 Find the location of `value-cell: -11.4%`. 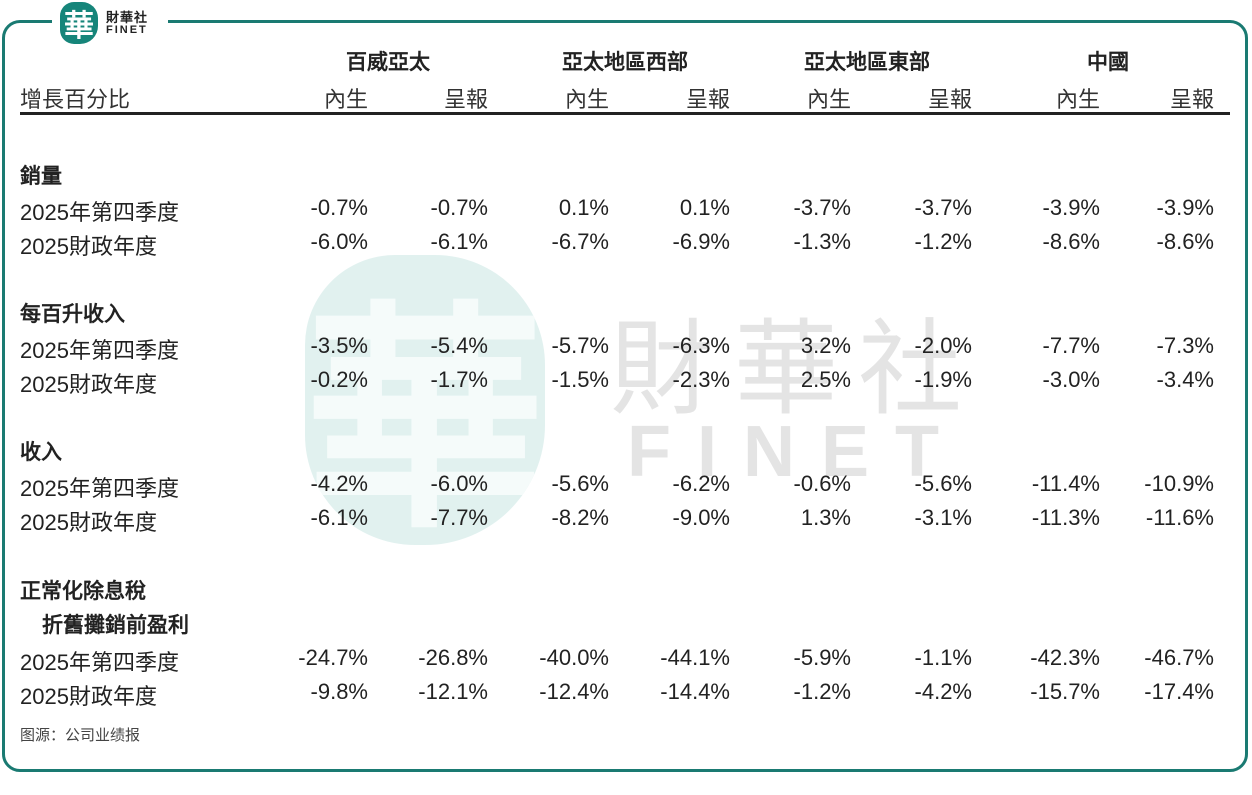

value-cell: -11.4% is located at coordinates (1065, 483).